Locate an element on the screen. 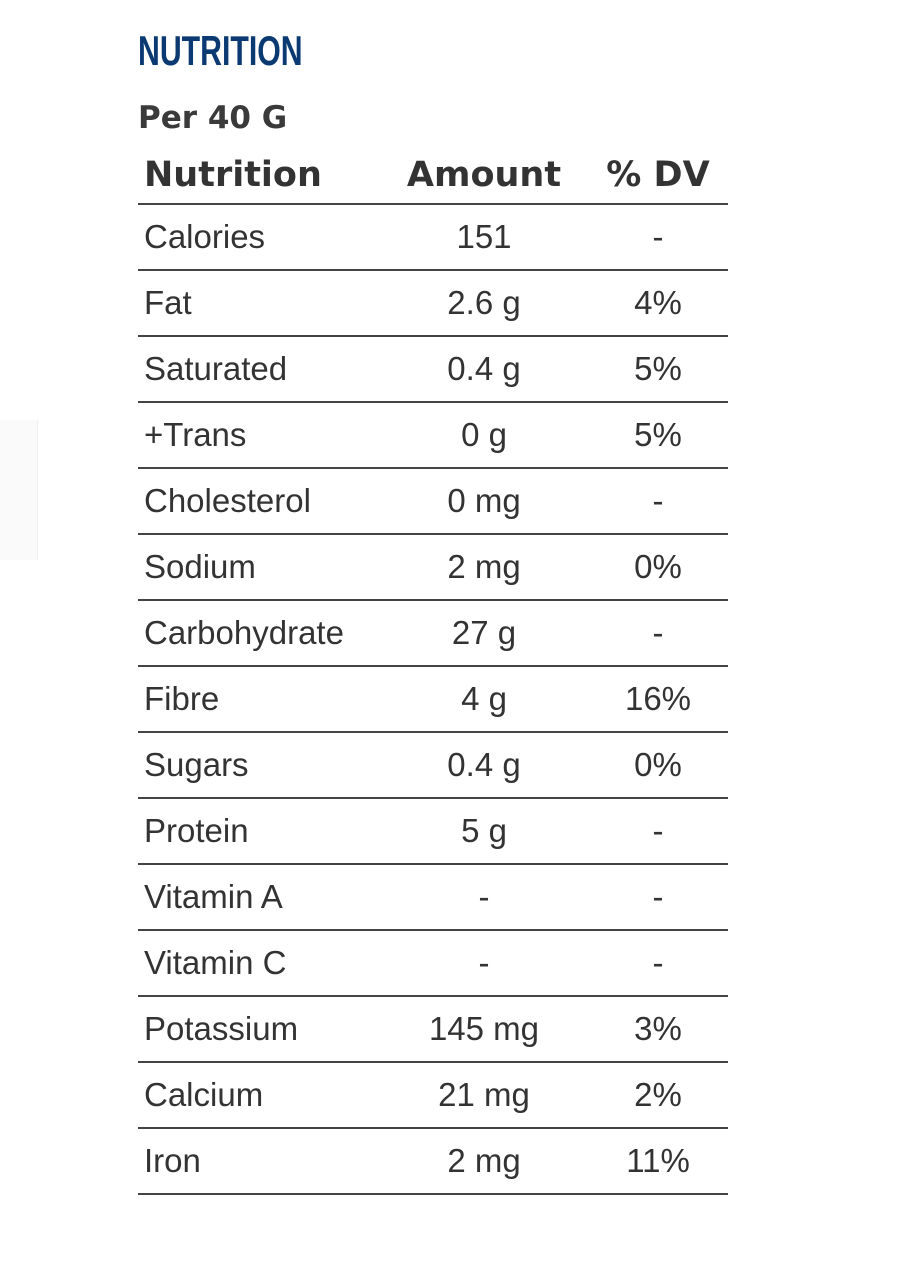 The image size is (905, 1282). nutrient-name: Fibre is located at coordinates (259, 699).